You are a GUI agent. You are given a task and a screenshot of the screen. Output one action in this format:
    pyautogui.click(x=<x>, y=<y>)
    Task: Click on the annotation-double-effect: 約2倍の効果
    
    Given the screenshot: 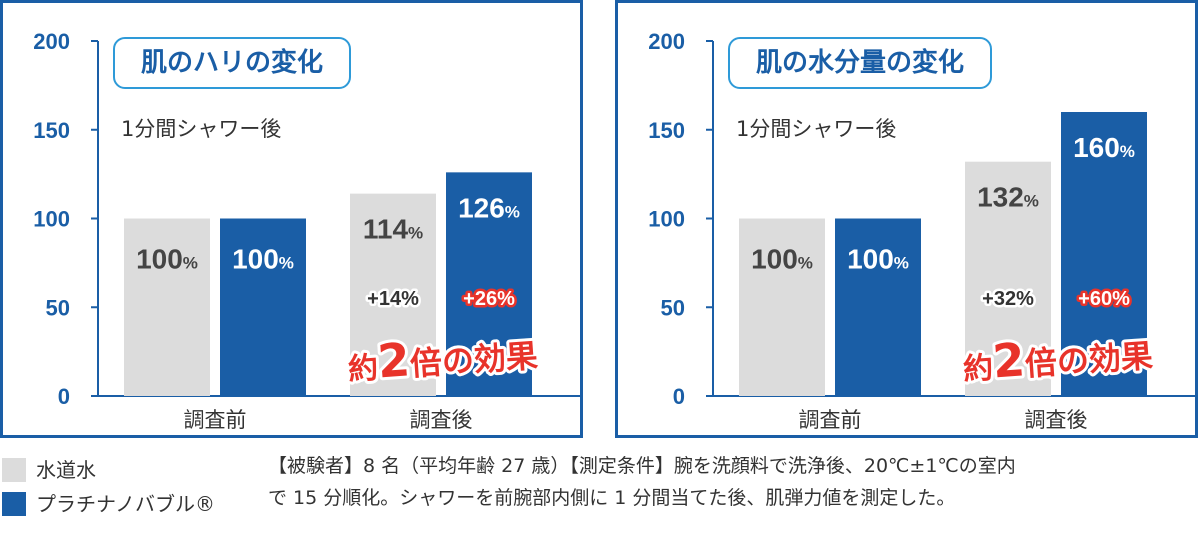 What is the action you would take?
    pyautogui.click(x=442, y=356)
    